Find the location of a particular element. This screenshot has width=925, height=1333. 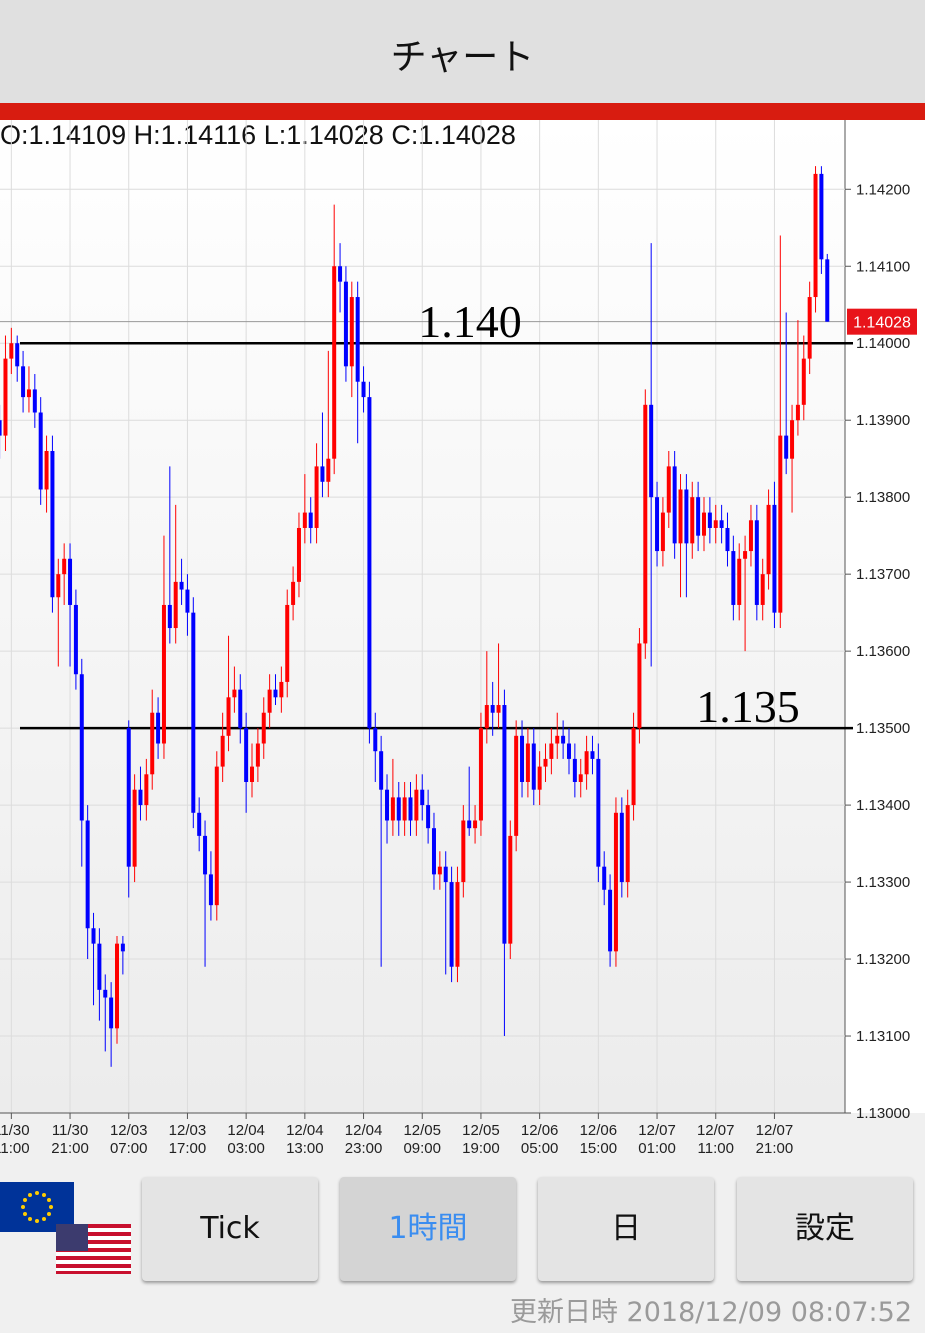

currency-flags is located at coordinates (65, 1228).